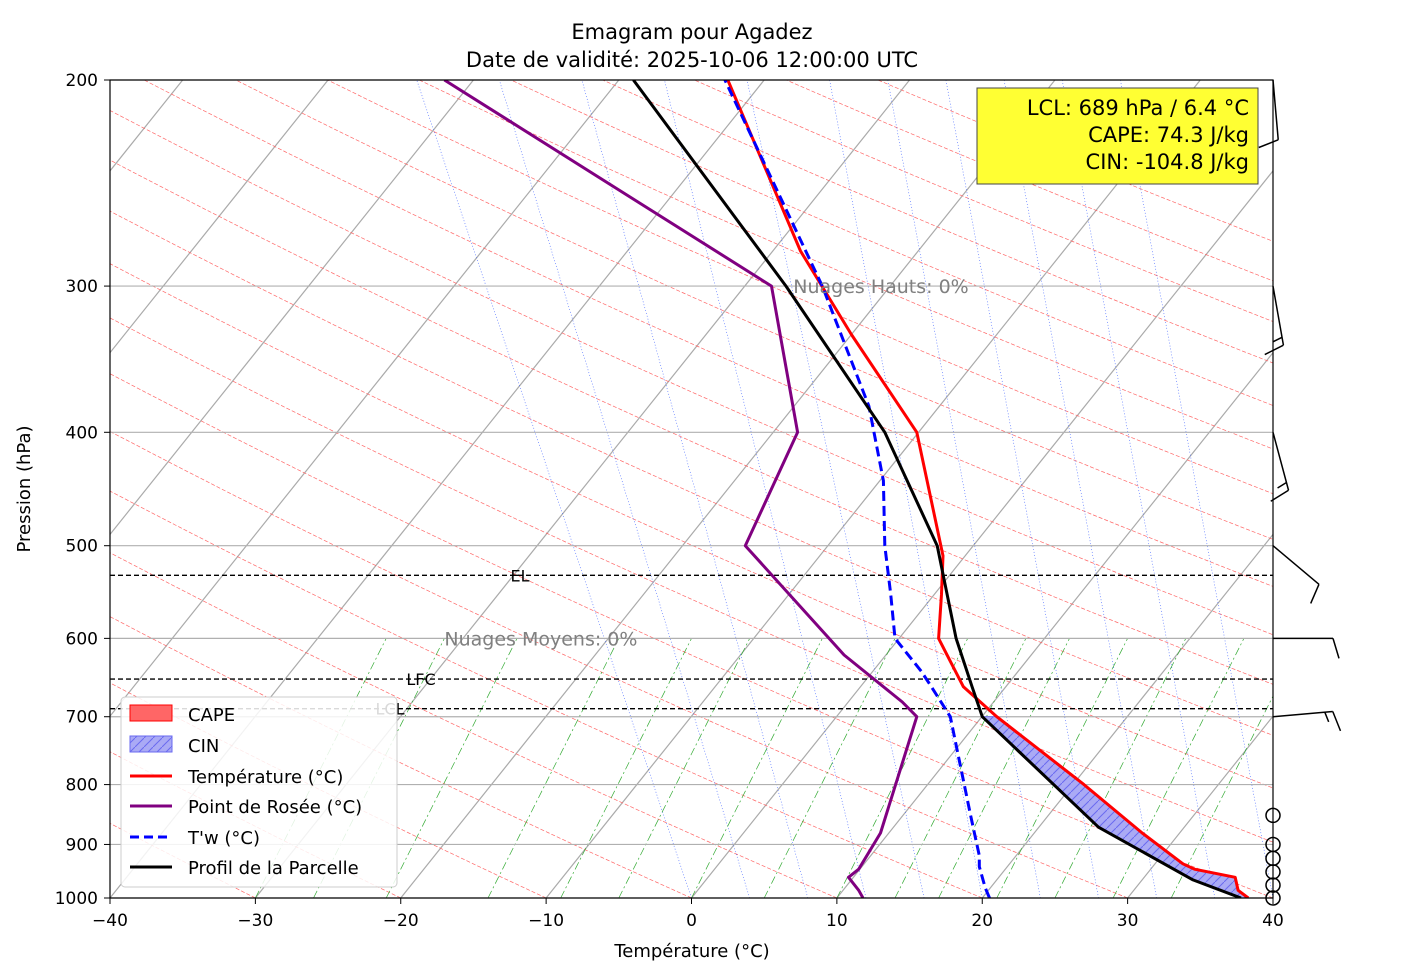 The height and width of the screenshot is (978, 1404). I want to click on x-tick-label: 40, so click(1273, 921).